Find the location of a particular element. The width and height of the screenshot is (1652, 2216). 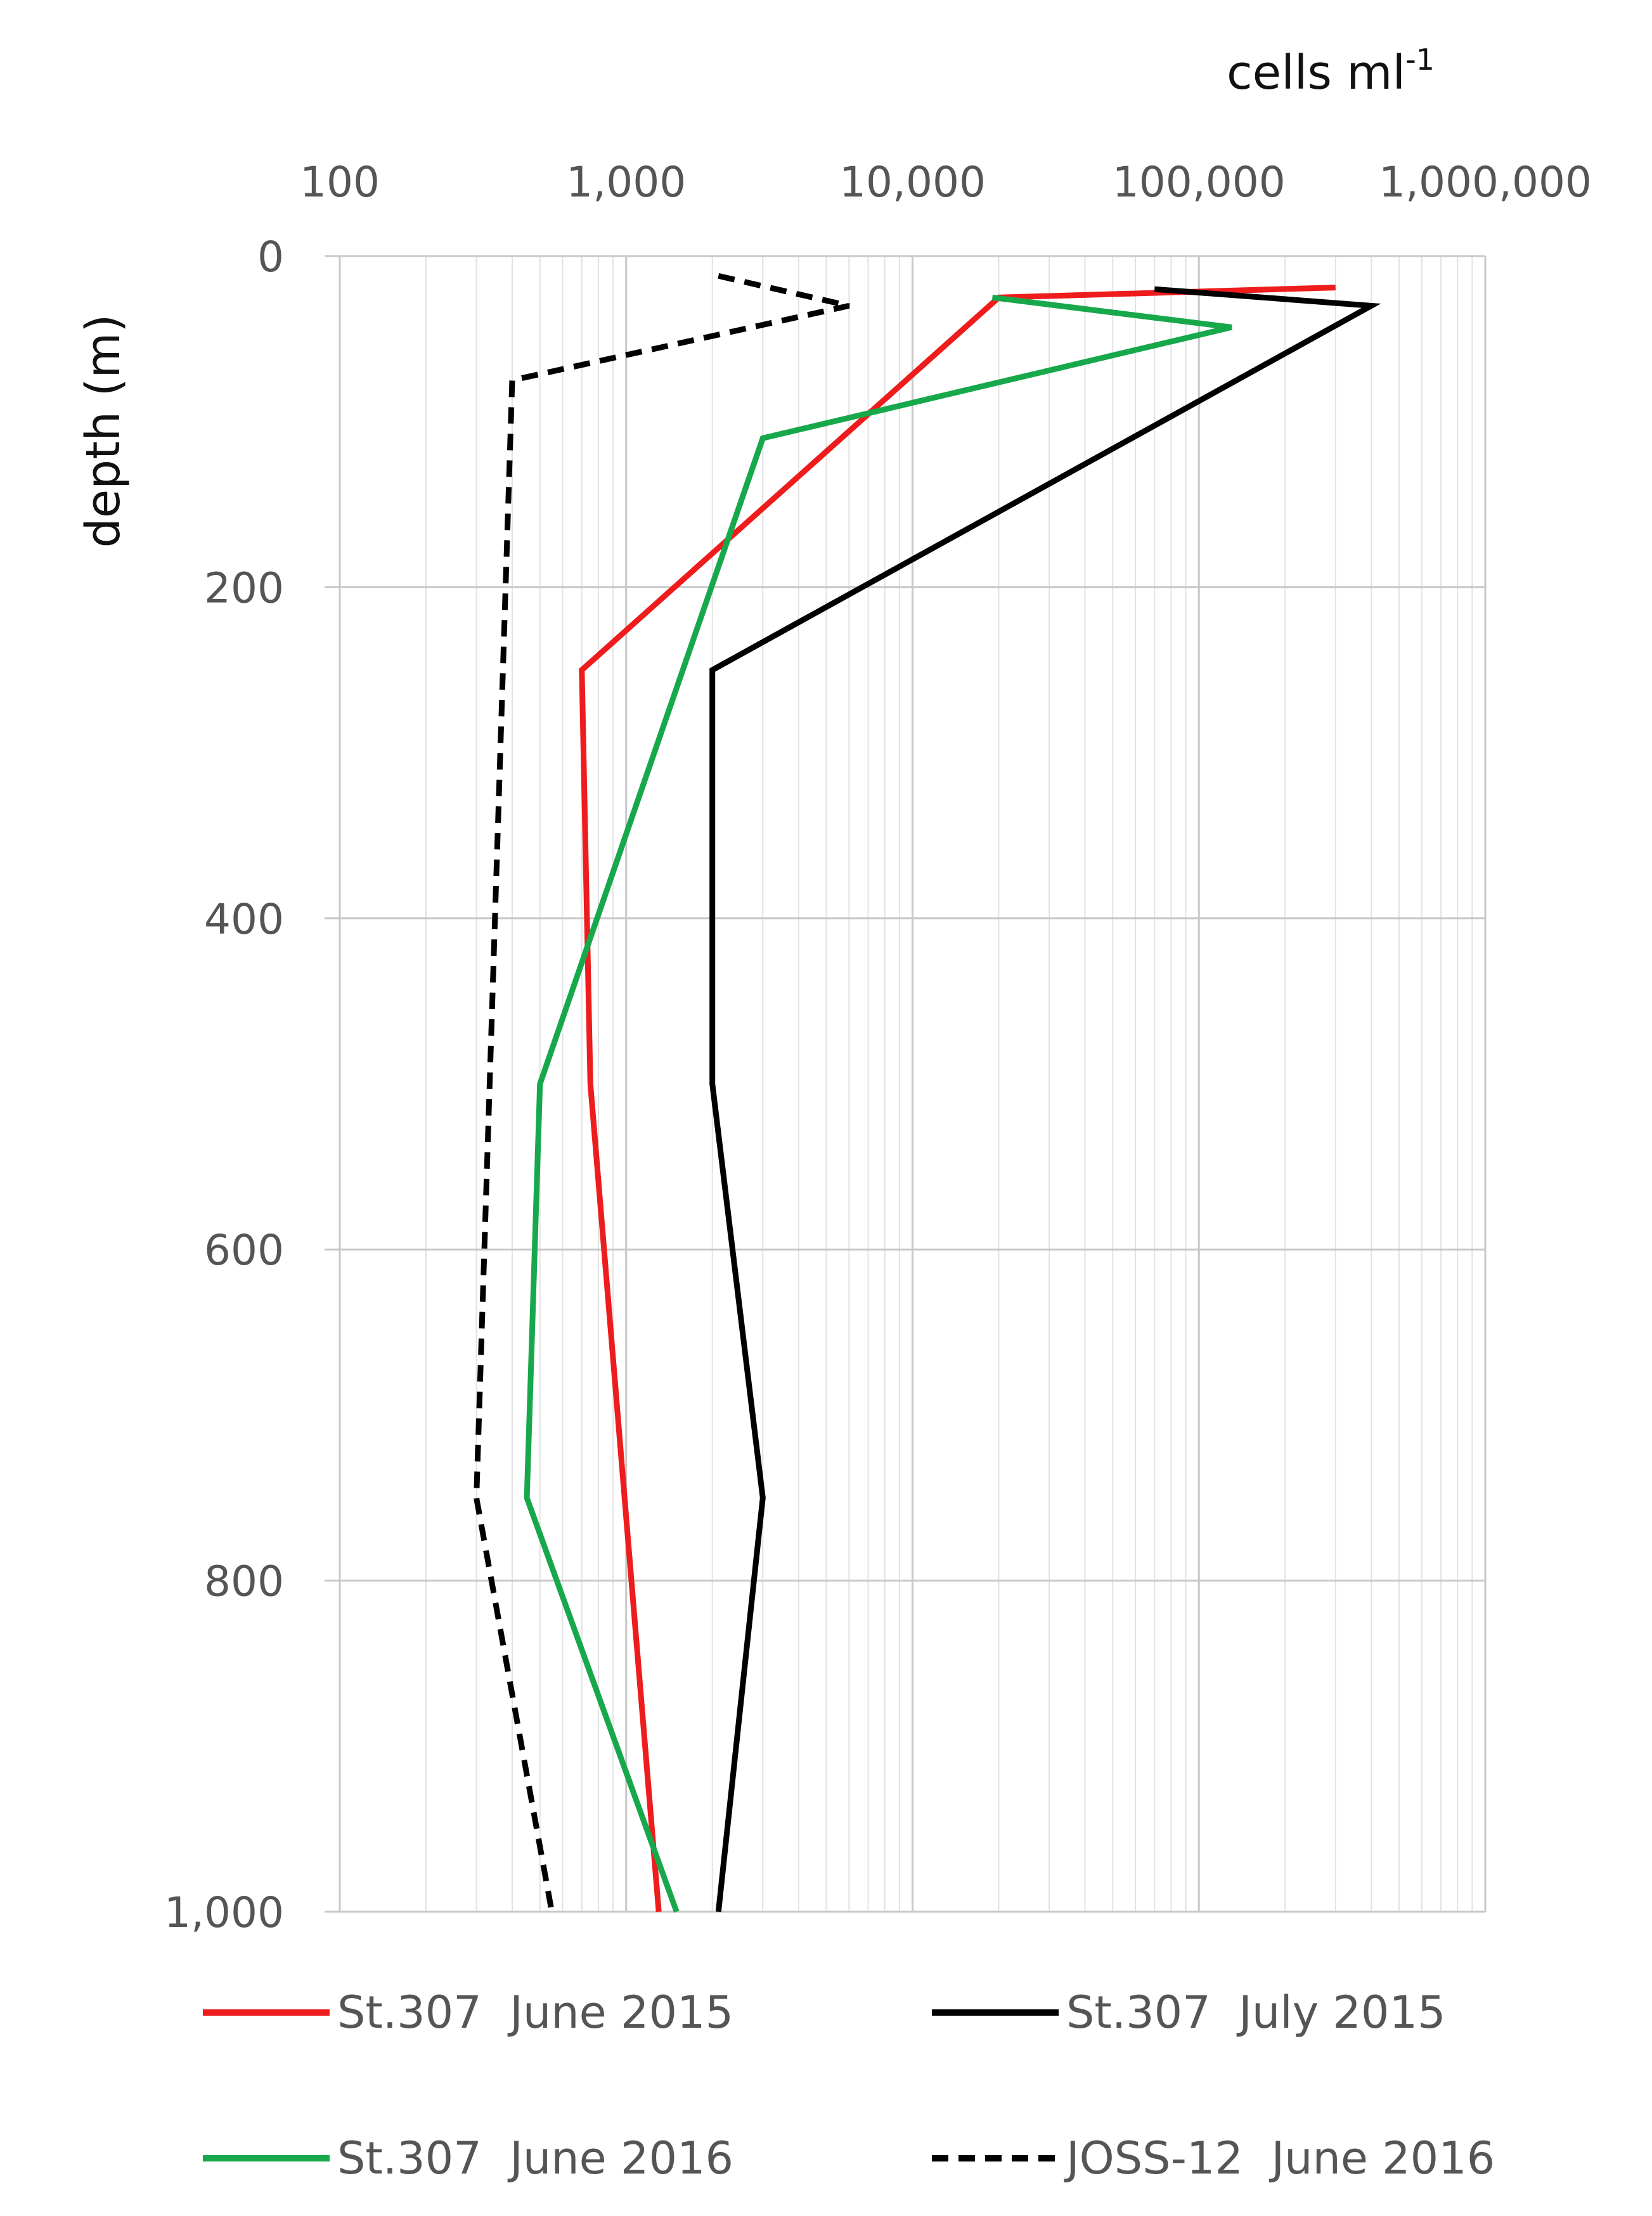

y-tick-label: 800 is located at coordinates (244, 1581).